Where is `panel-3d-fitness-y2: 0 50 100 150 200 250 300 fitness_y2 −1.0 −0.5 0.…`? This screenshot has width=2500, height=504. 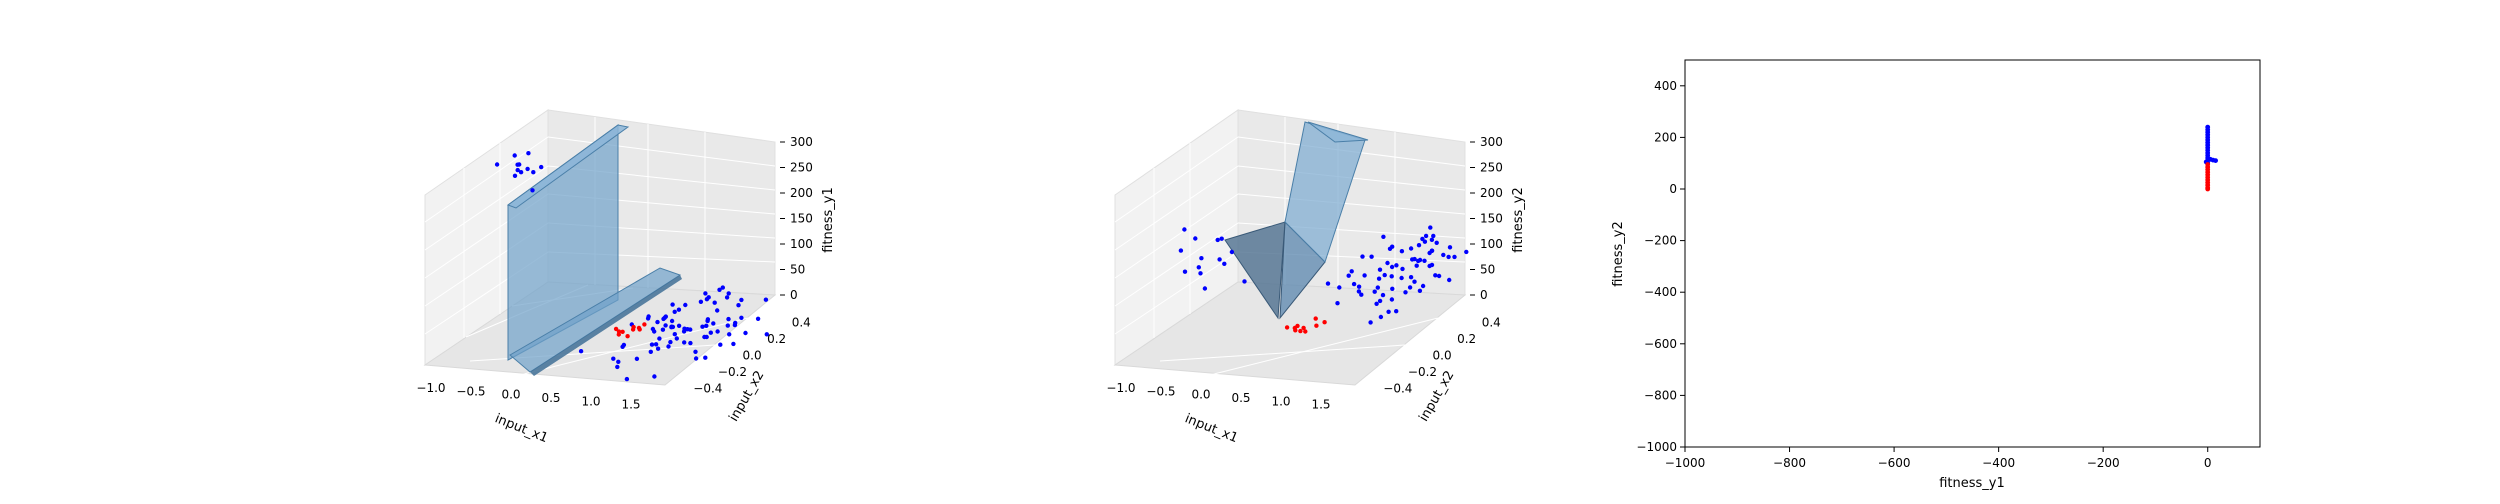 panel-3d-fitness-y2: 0 50 100 150 200 250 300 fitness_y2 −1.0 −0.5 0.… is located at coordinates (1316, 277).